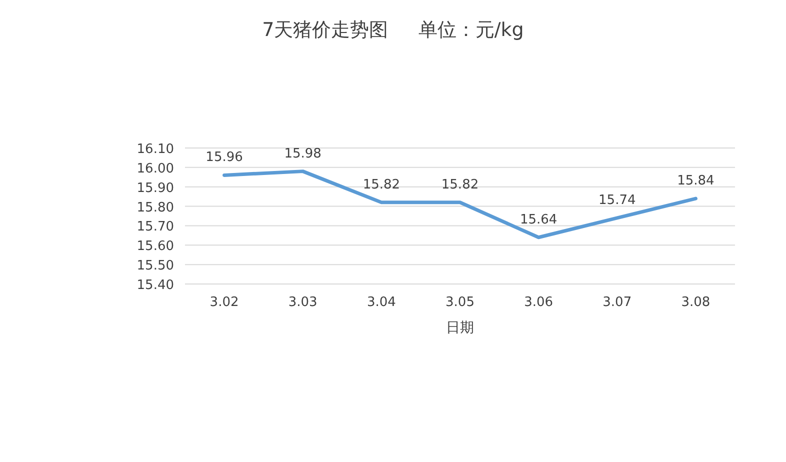 The width and height of the screenshot is (786, 462). I want to click on x-tick-label: 3.02, so click(224, 302).